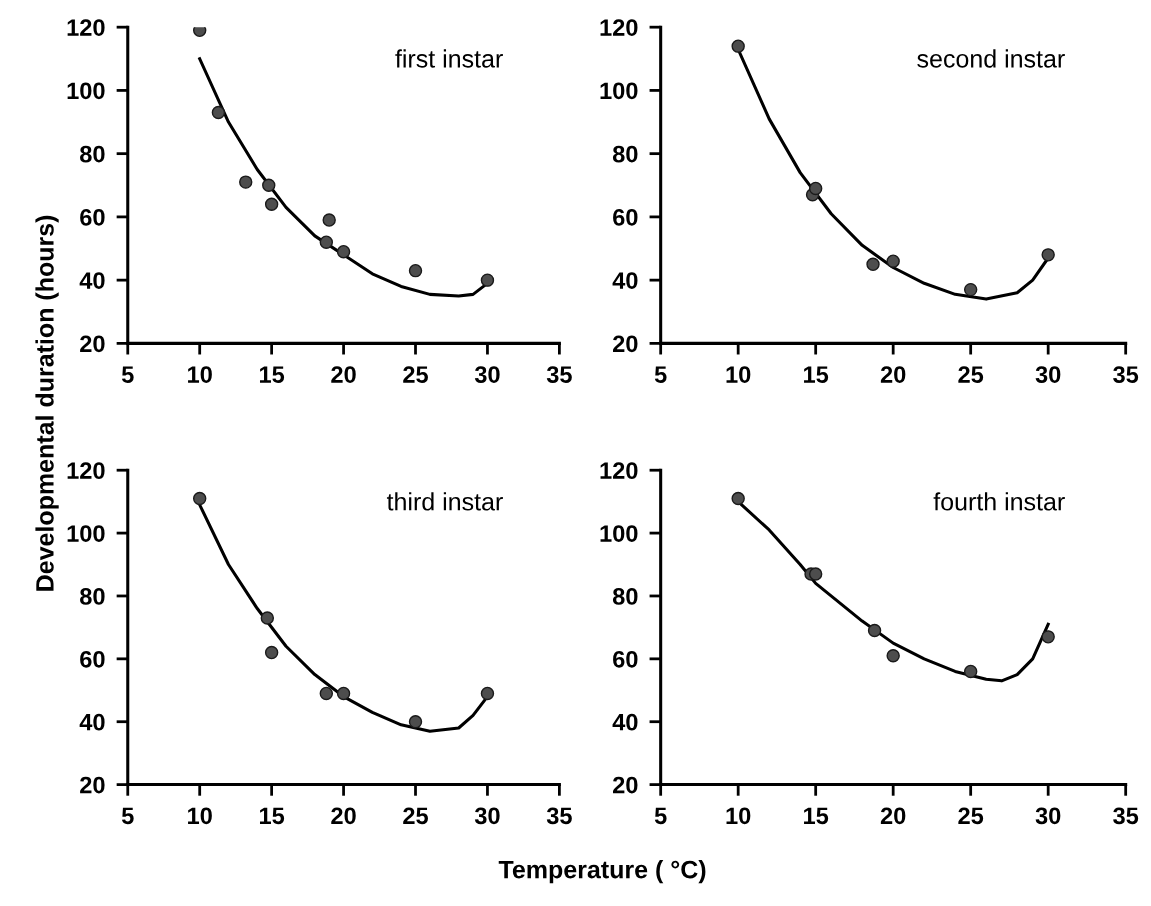  What do you see at coordinates (999, 501) in the screenshot?
I see `annotation: fourth instar` at bounding box center [999, 501].